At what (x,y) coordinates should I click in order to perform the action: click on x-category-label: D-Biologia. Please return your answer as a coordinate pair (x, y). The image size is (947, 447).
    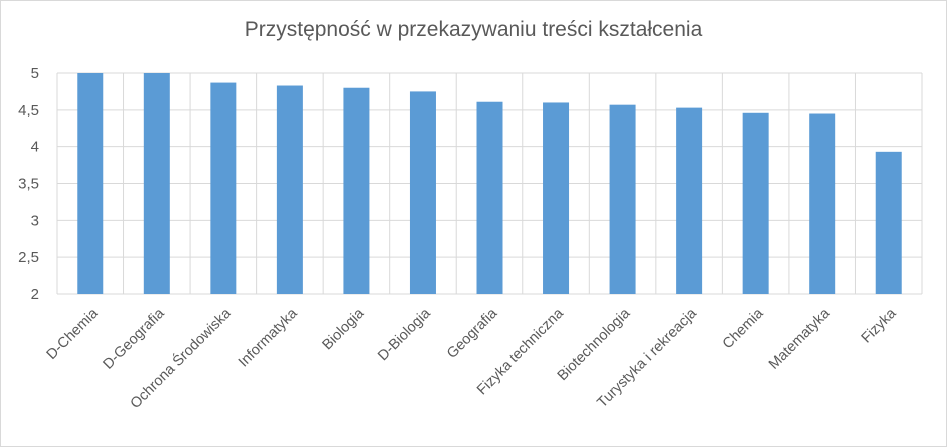
    Looking at the image, I should click on (404, 334).